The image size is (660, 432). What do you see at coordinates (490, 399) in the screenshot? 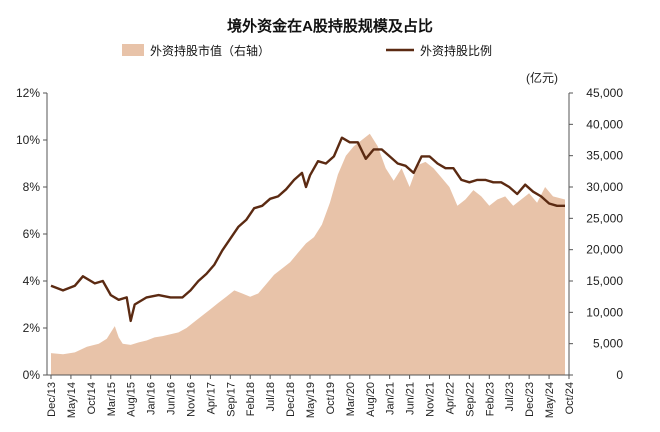
I see `x-tick-label: Feb/23` at bounding box center [490, 399].